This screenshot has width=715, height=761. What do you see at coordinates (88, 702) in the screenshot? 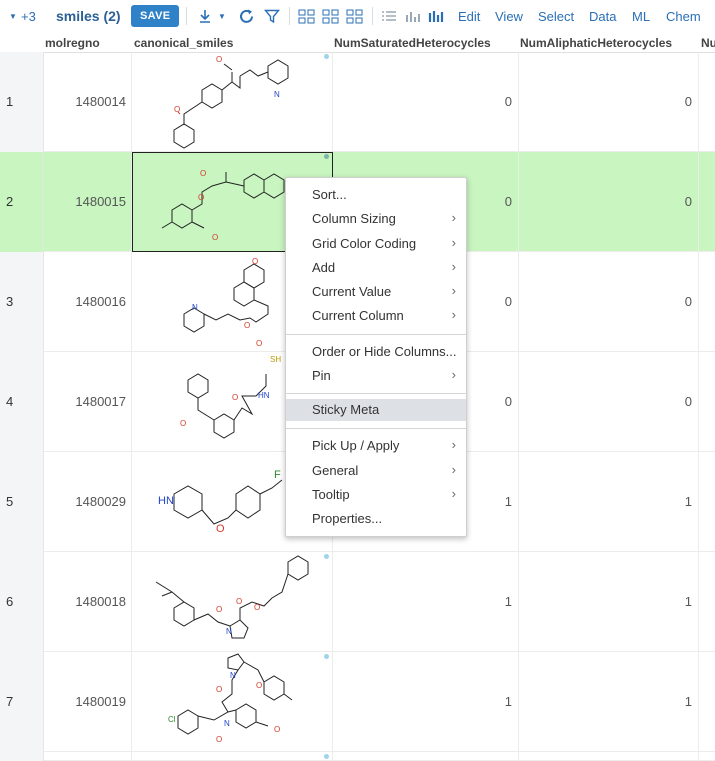
I see `molregno-cell: 1480019` at bounding box center [88, 702].